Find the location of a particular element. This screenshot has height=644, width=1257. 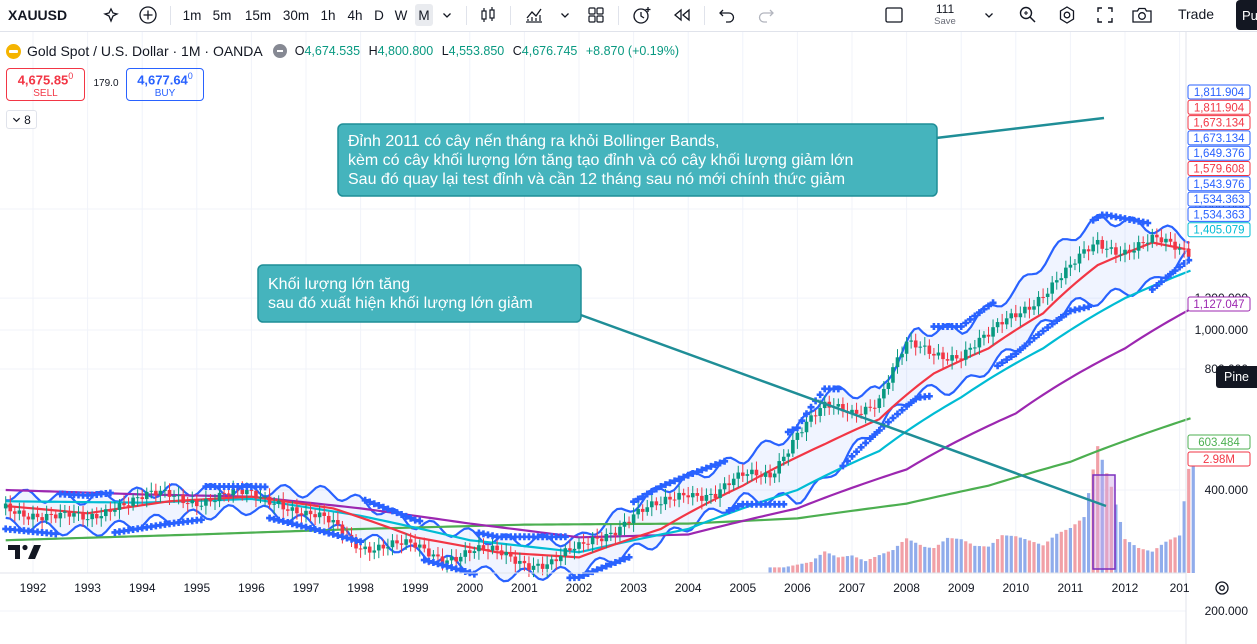

chart-title: Gold Spot / U.S. Dollar · 1M · OANDA is located at coordinates (145, 51).